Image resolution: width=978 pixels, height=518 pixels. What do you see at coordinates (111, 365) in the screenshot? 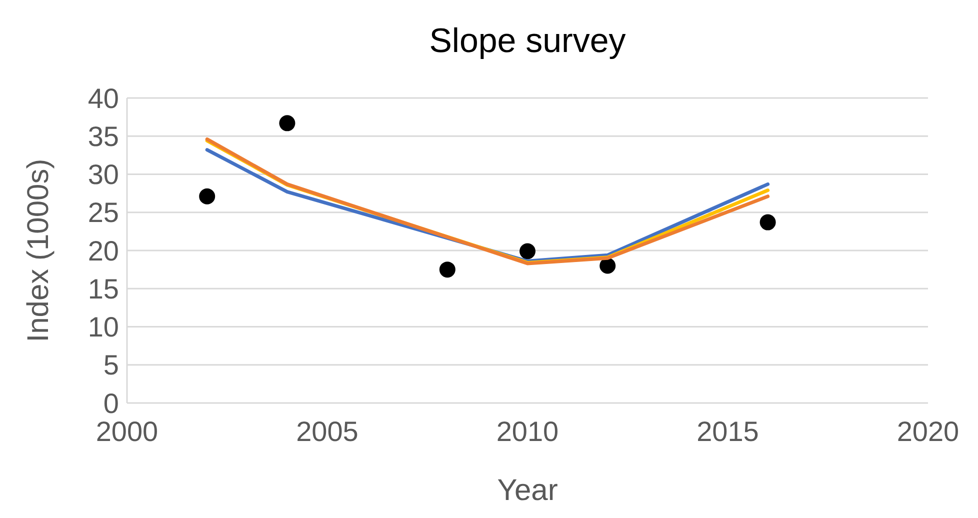
I see `y-tick-label: 5` at bounding box center [111, 365].